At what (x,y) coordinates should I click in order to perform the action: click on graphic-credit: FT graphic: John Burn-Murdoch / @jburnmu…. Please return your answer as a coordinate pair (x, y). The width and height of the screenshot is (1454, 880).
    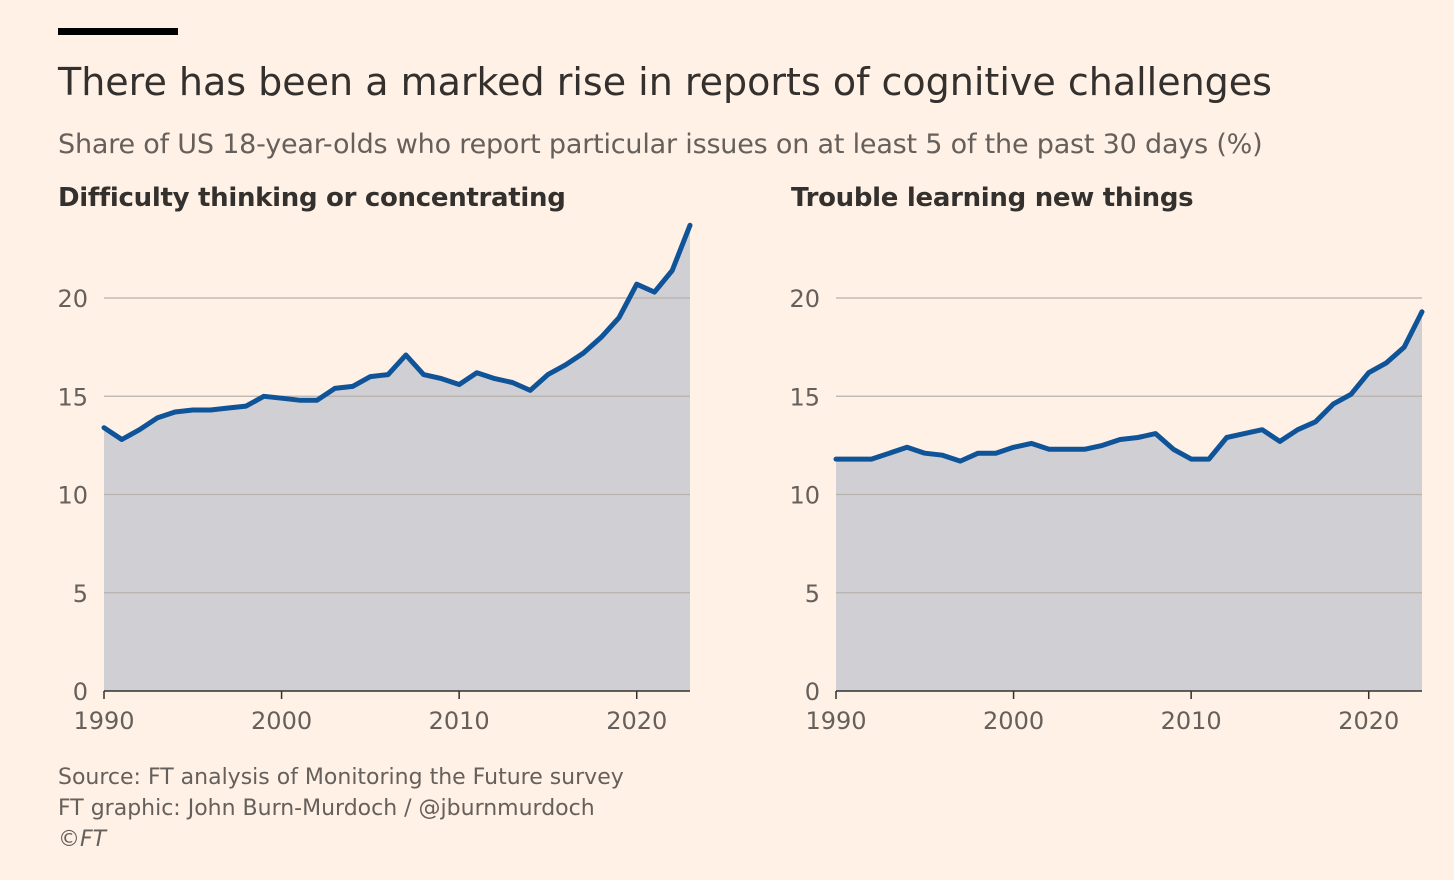
    Looking at the image, I should click on (326, 808).